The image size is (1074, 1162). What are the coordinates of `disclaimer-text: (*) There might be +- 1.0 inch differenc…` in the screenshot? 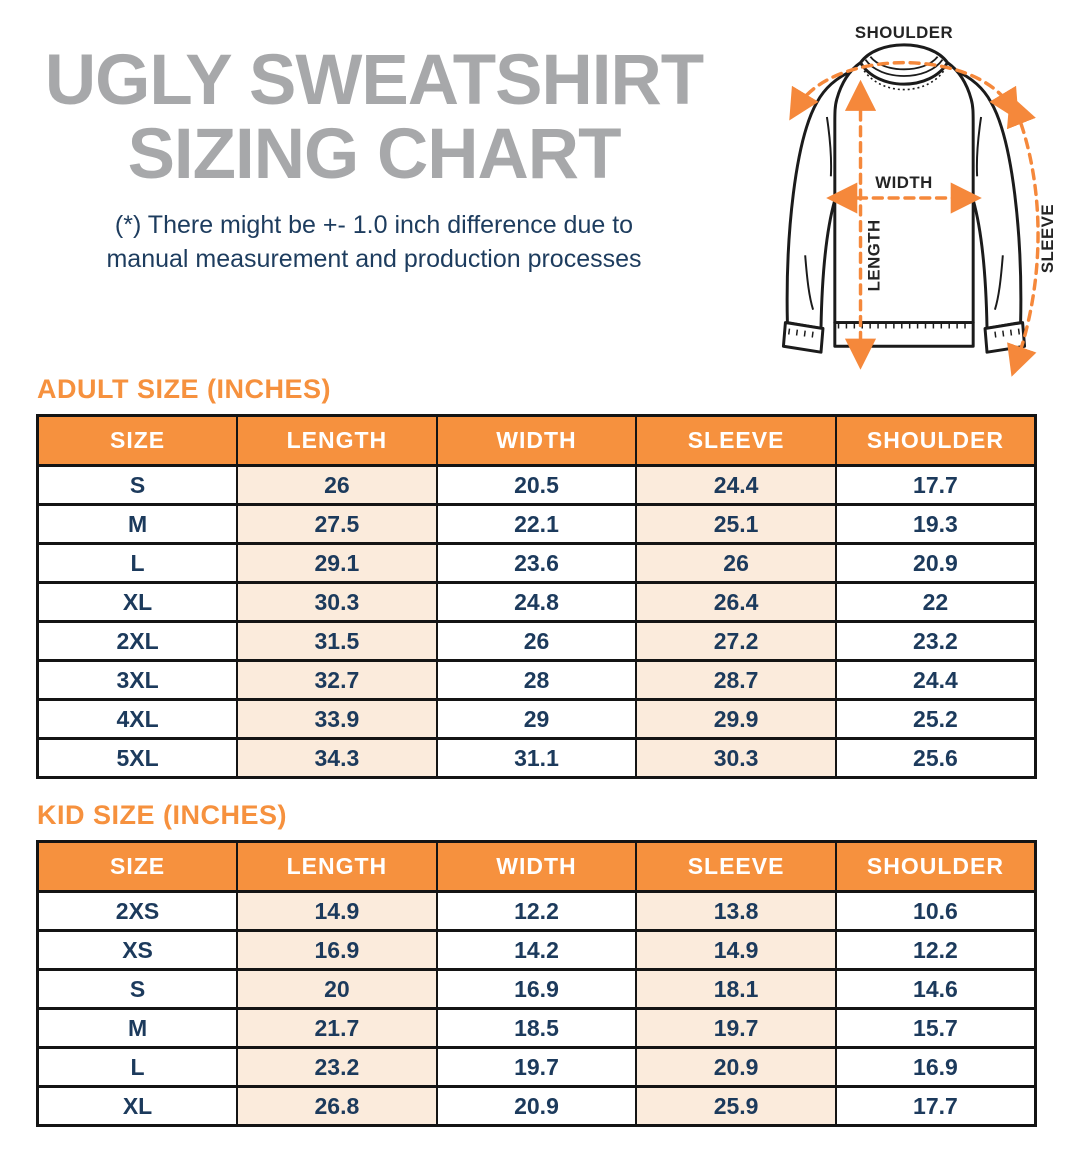 It's located at (374, 242).